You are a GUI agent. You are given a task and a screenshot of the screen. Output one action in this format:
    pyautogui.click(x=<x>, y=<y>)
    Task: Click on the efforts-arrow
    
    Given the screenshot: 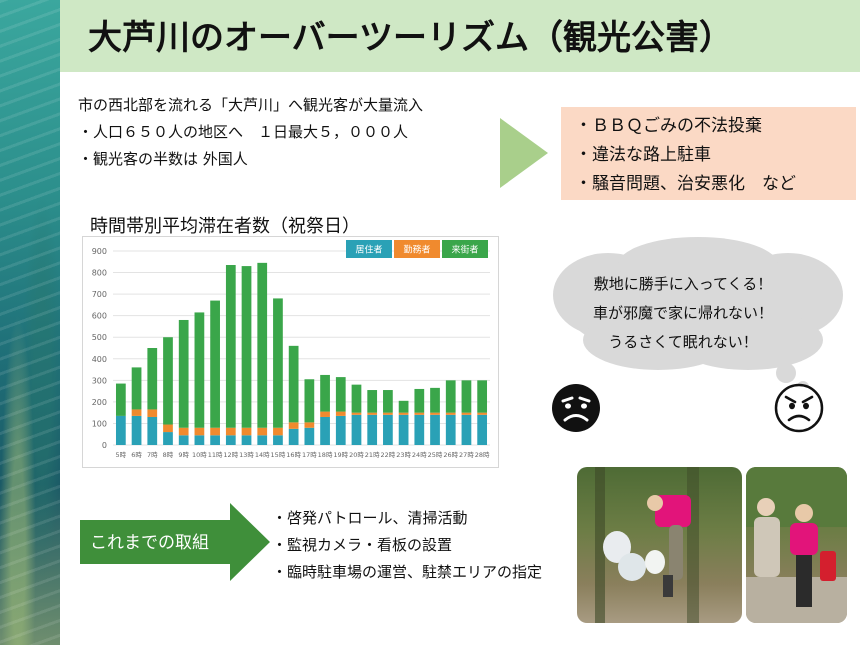 What is the action you would take?
    pyautogui.click(x=175, y=542)
    